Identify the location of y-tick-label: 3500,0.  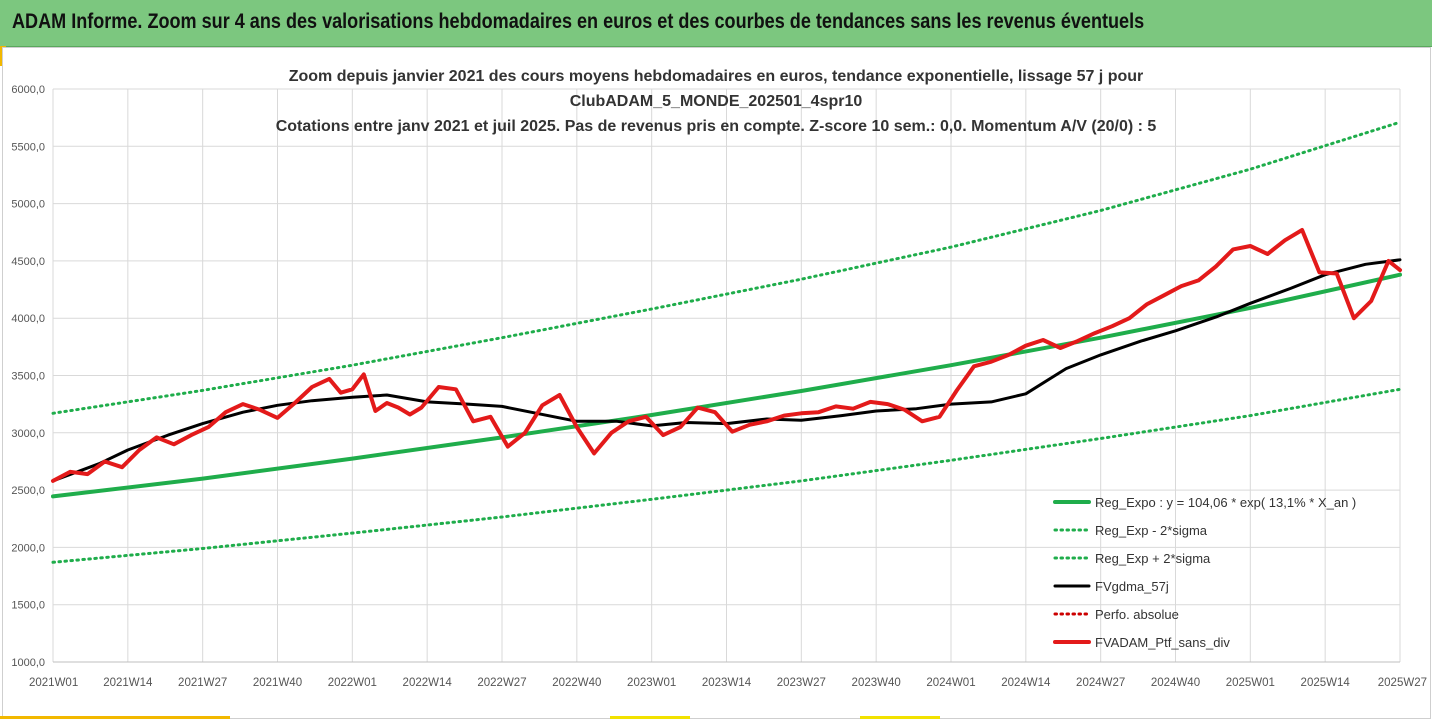
(28, 377).